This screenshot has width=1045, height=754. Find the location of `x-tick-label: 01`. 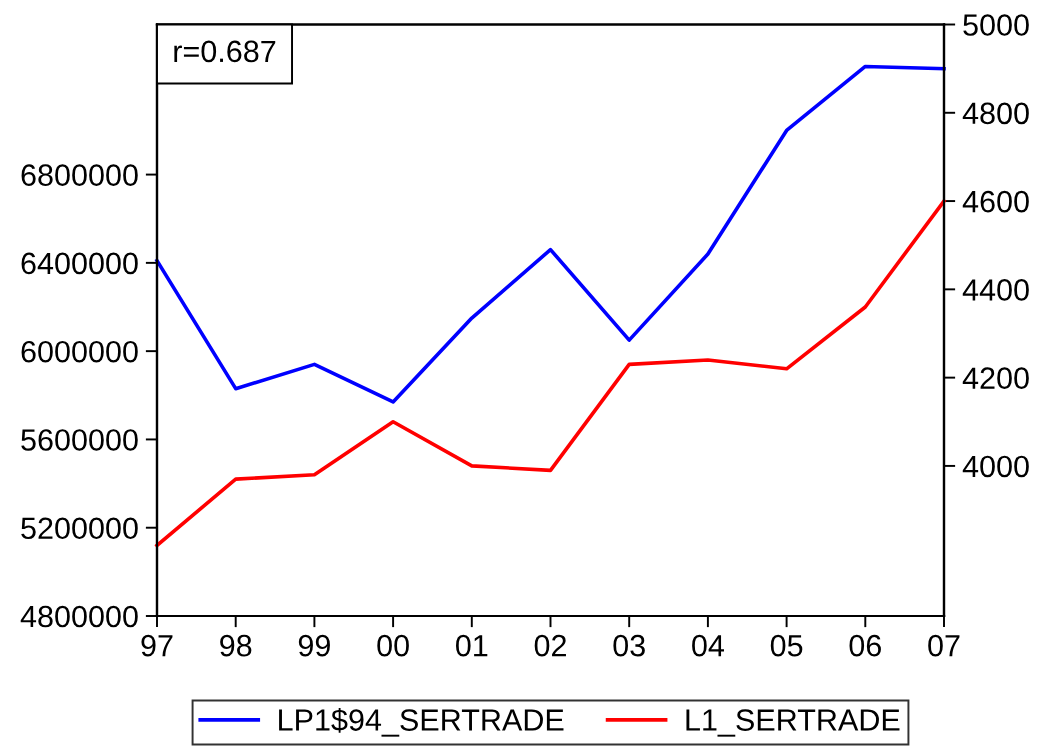

x-tick-label: 01 is located at coordinates (472, 645).